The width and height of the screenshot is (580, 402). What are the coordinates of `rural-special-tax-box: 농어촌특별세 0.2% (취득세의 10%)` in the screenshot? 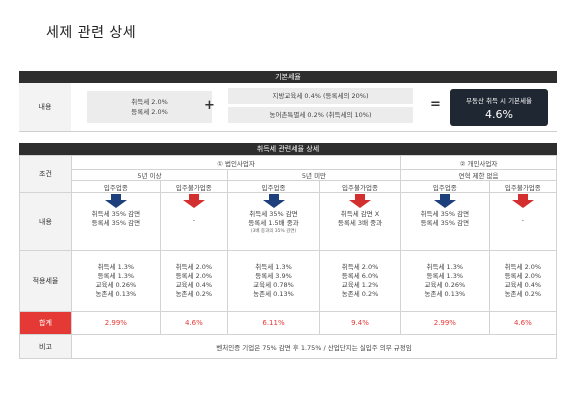 It's located at (320, 115).